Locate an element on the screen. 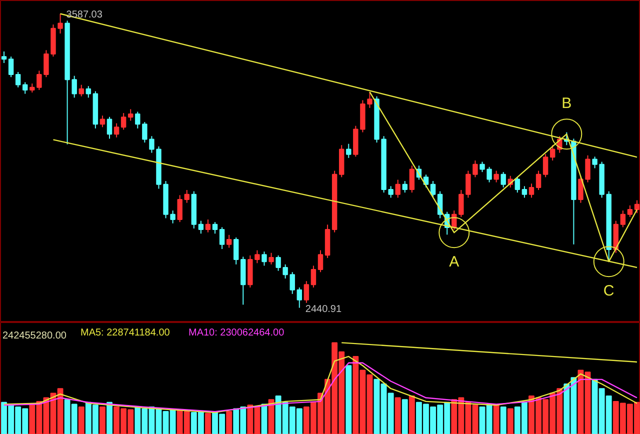  annotation: A is located at coordinates (454, 262).